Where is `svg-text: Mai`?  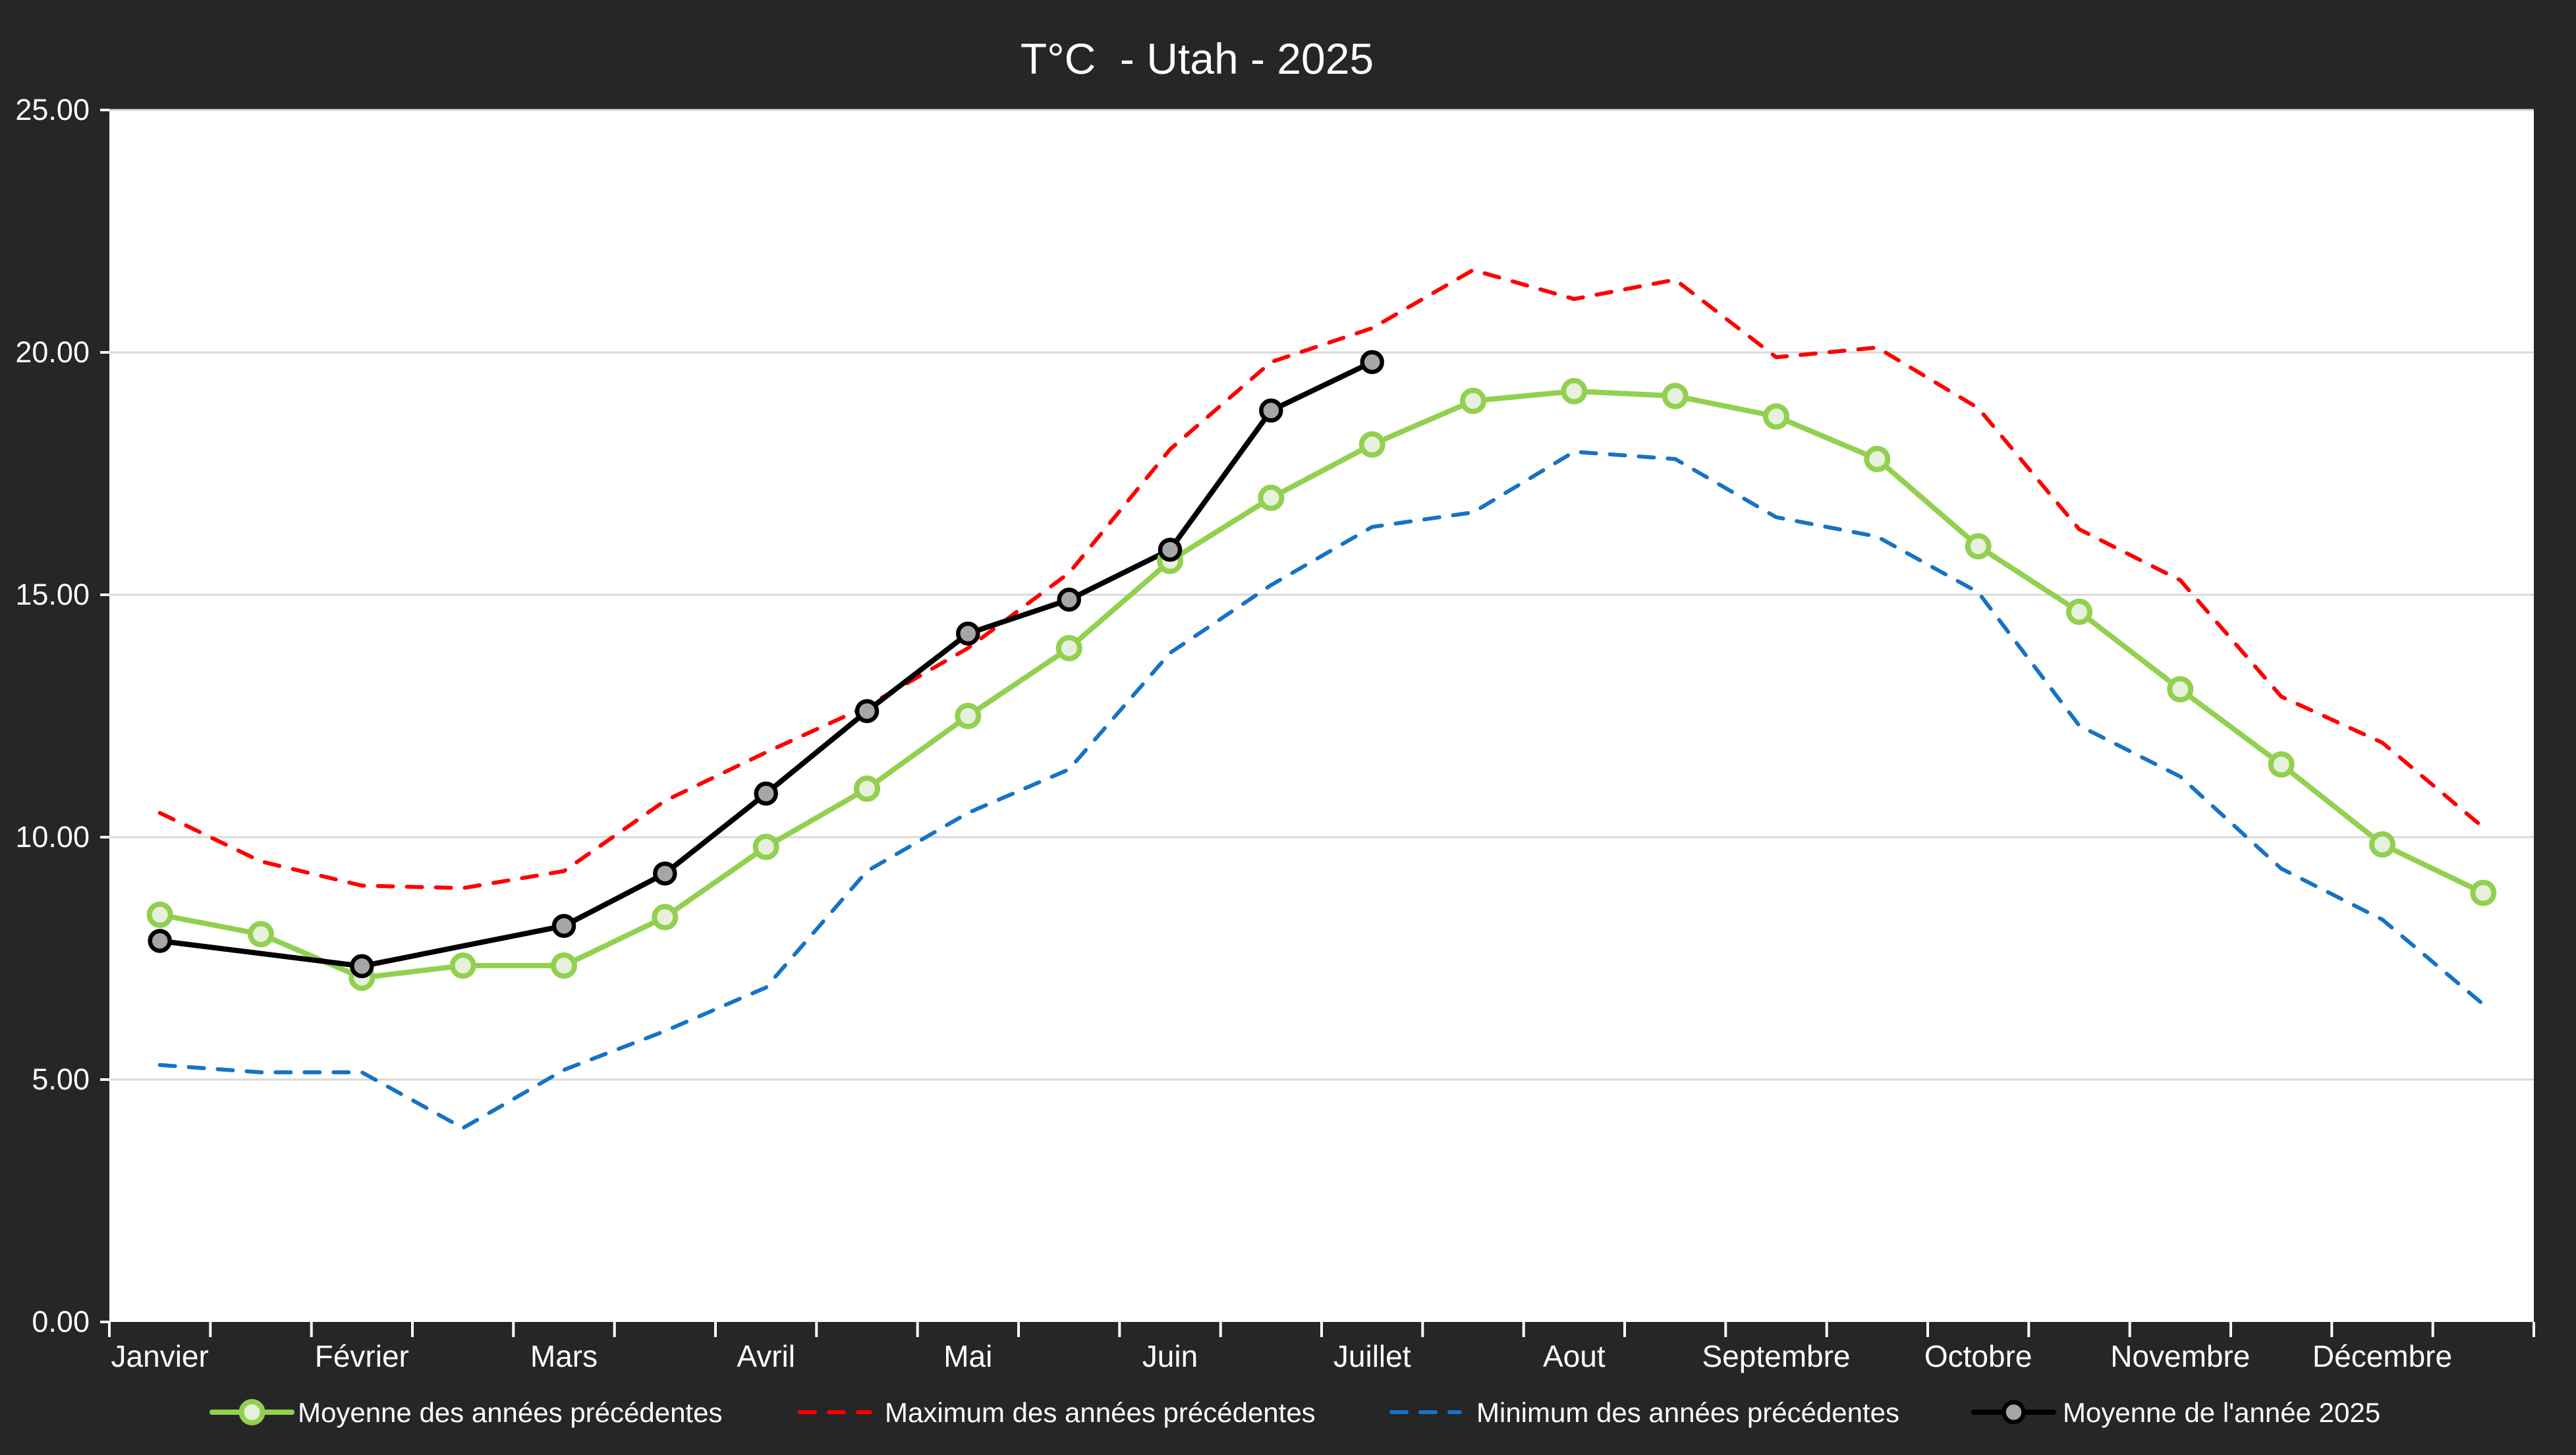 svg-text: Mai is located at coordinates (967, 1356).